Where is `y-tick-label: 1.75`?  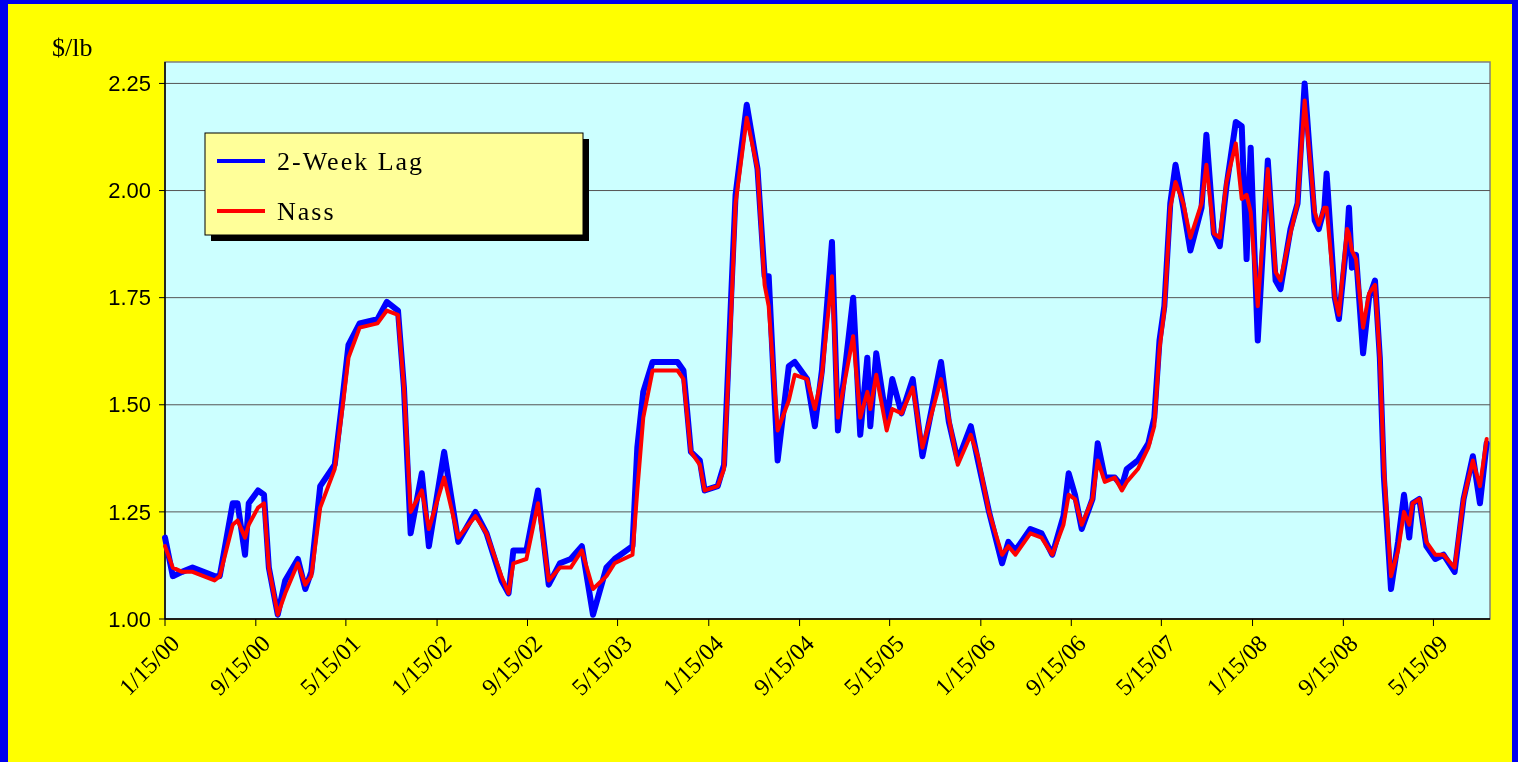 y-tick-label: 1.75 is located at coordinates (129, 298).